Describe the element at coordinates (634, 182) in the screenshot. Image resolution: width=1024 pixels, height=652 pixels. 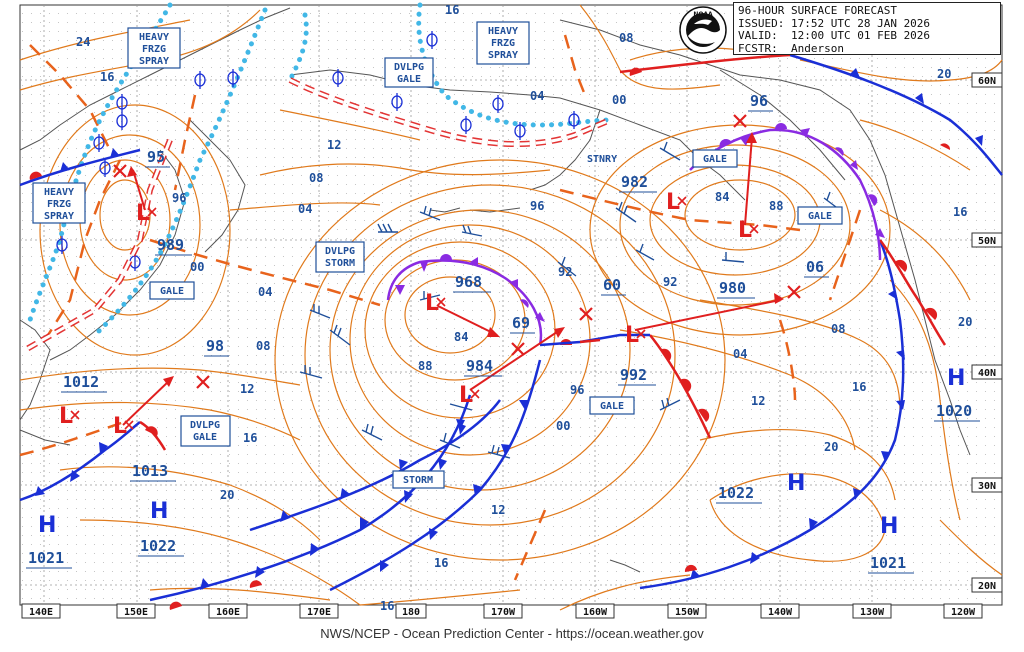
I see `pressure-label-982: 982` at that location.